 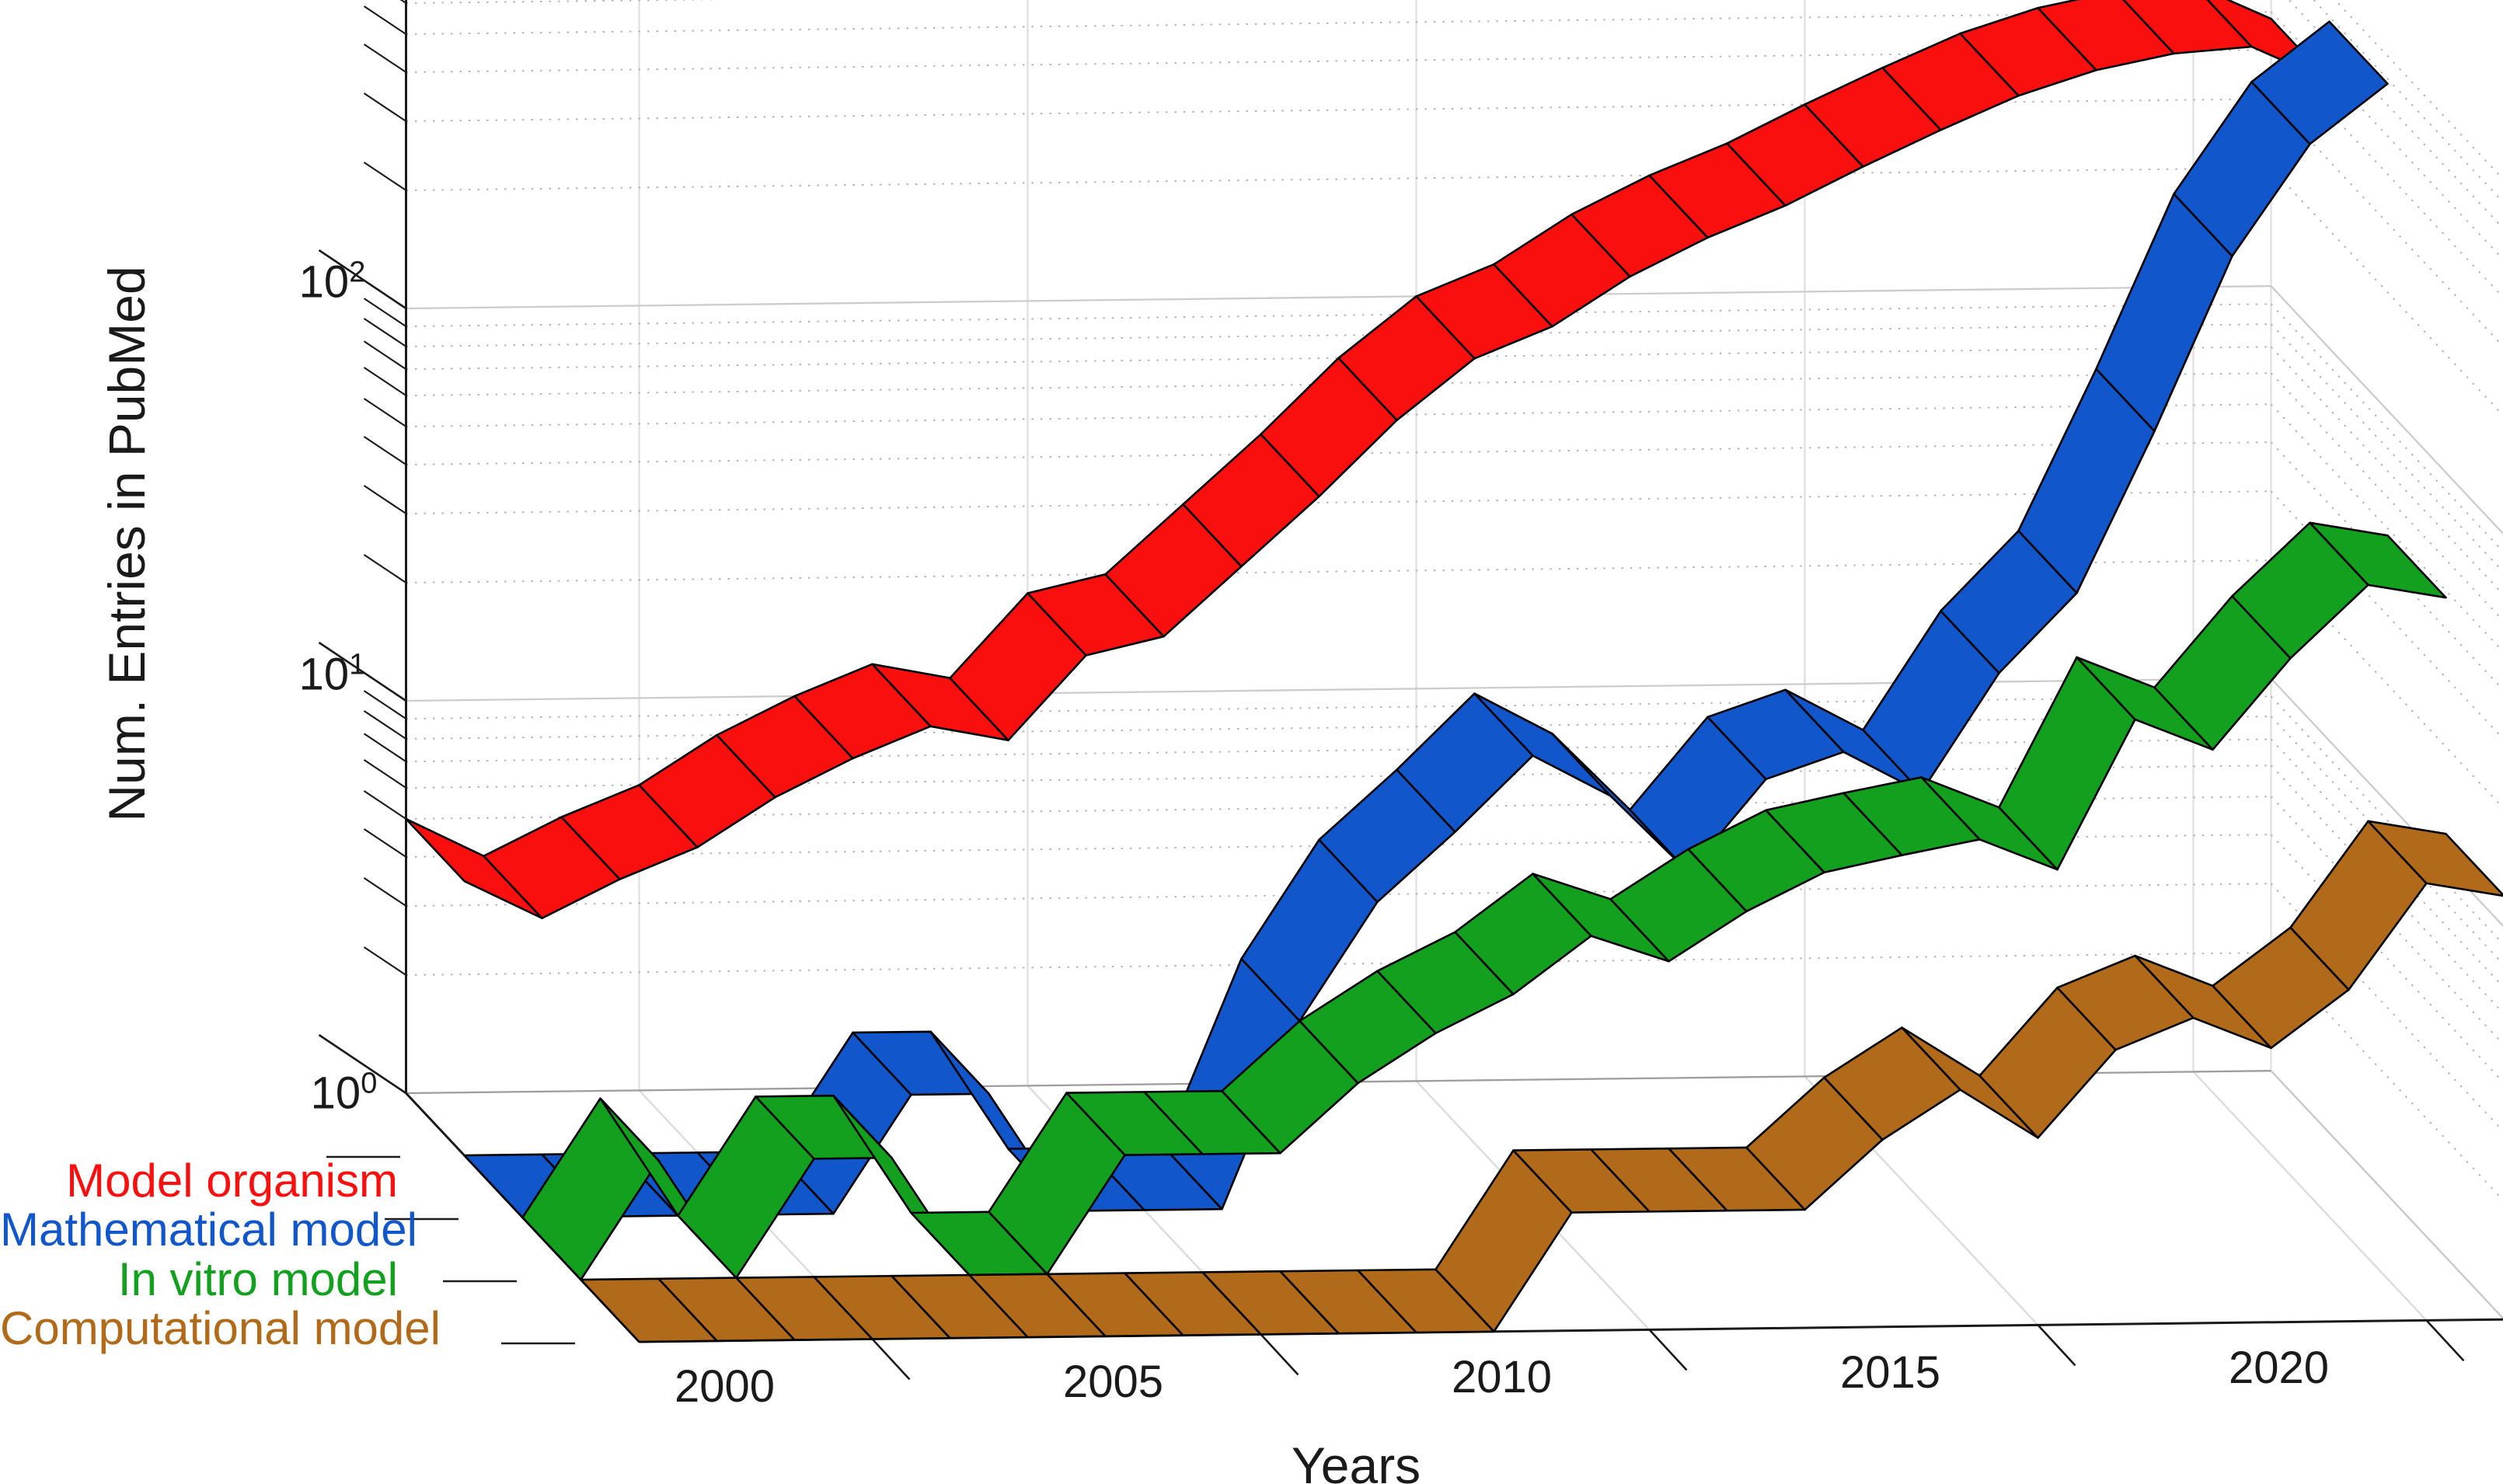 What do you see at coordinates (332, 282) in the screenshot?
I see `y-tick-label: 10²` at bounding box center [332, 282].